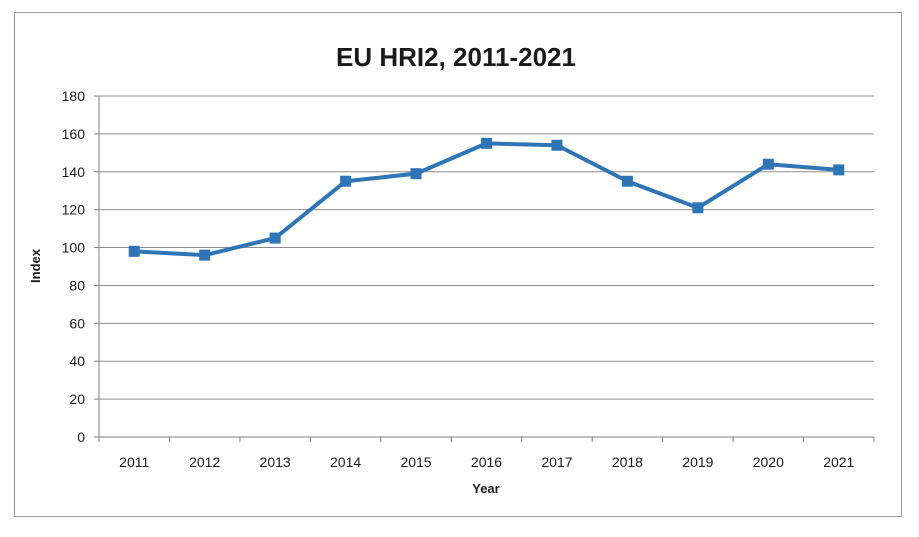 Image resolution: width=919 pixels, height=537 pixels. Describe the element at coordinates (134, 462) in the screenshot. I see `x-tick-label: 2011` at that location.